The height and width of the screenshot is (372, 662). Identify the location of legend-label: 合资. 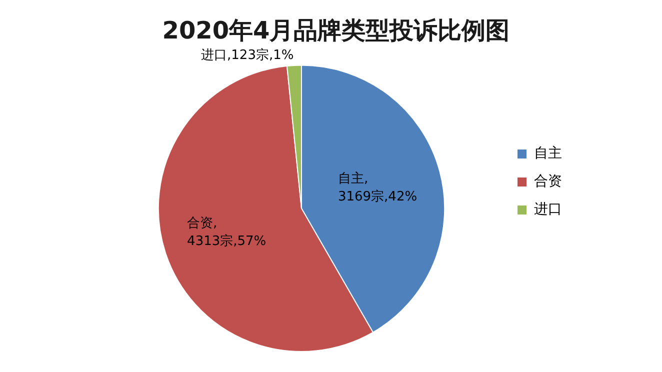
(548, 182).